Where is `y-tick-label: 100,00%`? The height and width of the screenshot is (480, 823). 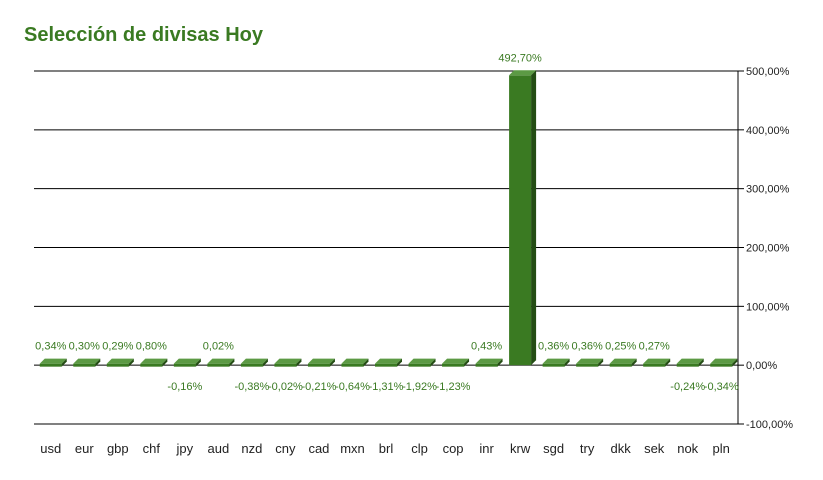 y-tick-label: 100,00% is located at coordinates (768, 307).